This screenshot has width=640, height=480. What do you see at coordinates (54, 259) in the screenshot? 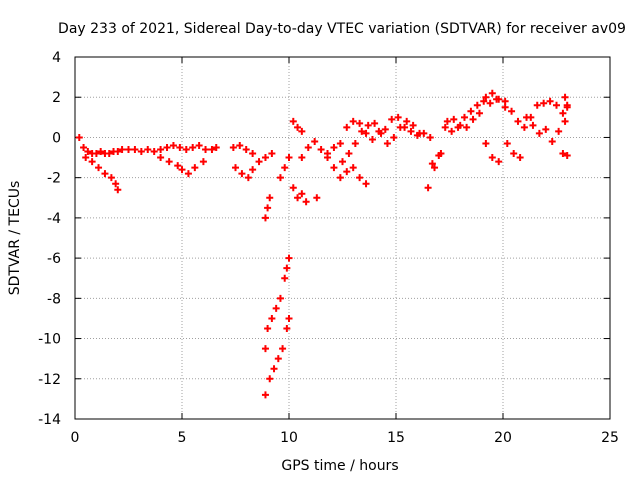
I see `y-tick-label: -6` at bounding box center [54, 259].